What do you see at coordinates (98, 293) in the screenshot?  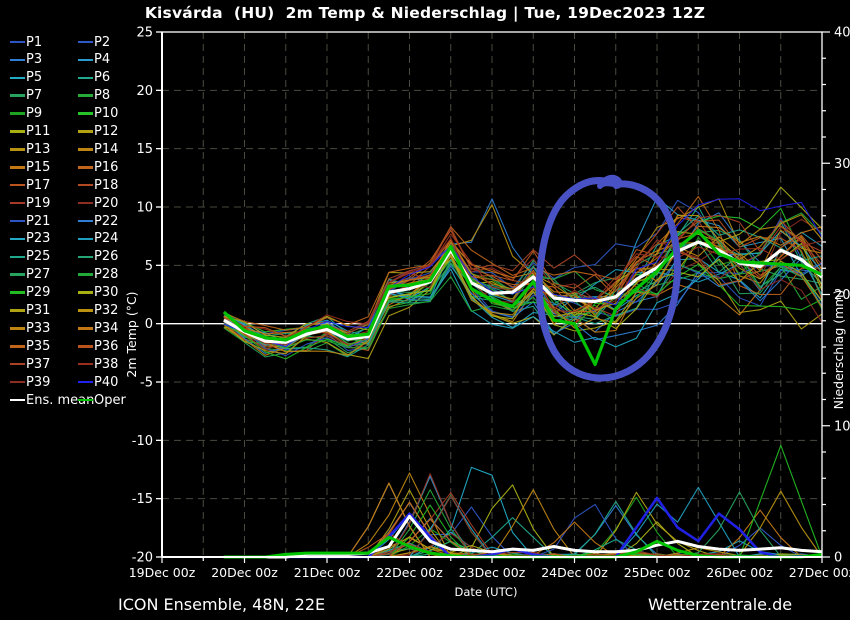 I see `legend-item-p30: P30` at bounding box center [98, 293].